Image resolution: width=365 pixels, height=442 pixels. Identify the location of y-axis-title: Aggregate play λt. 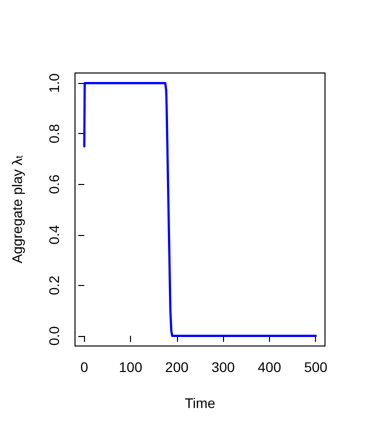
(17, 209).